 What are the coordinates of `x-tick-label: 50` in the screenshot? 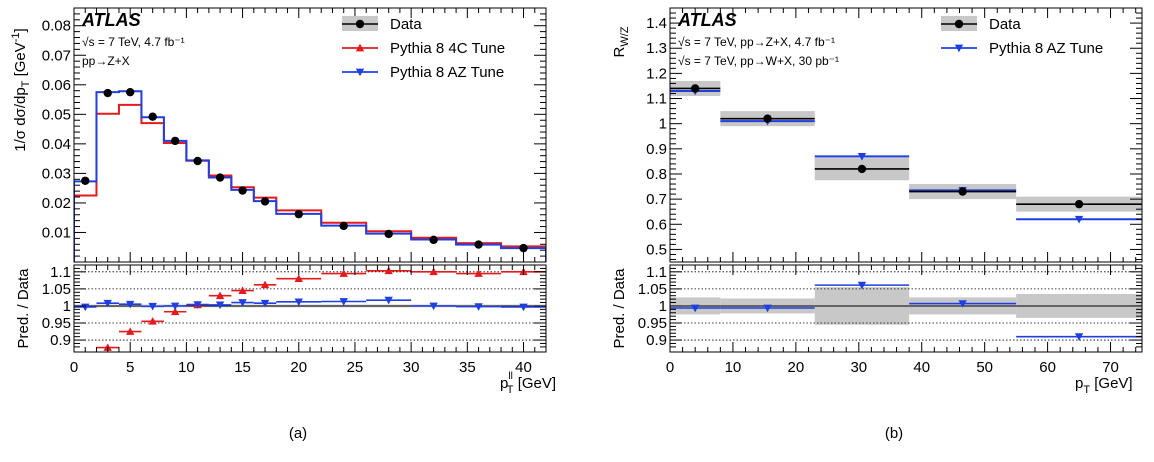 It's located at (984, 367).